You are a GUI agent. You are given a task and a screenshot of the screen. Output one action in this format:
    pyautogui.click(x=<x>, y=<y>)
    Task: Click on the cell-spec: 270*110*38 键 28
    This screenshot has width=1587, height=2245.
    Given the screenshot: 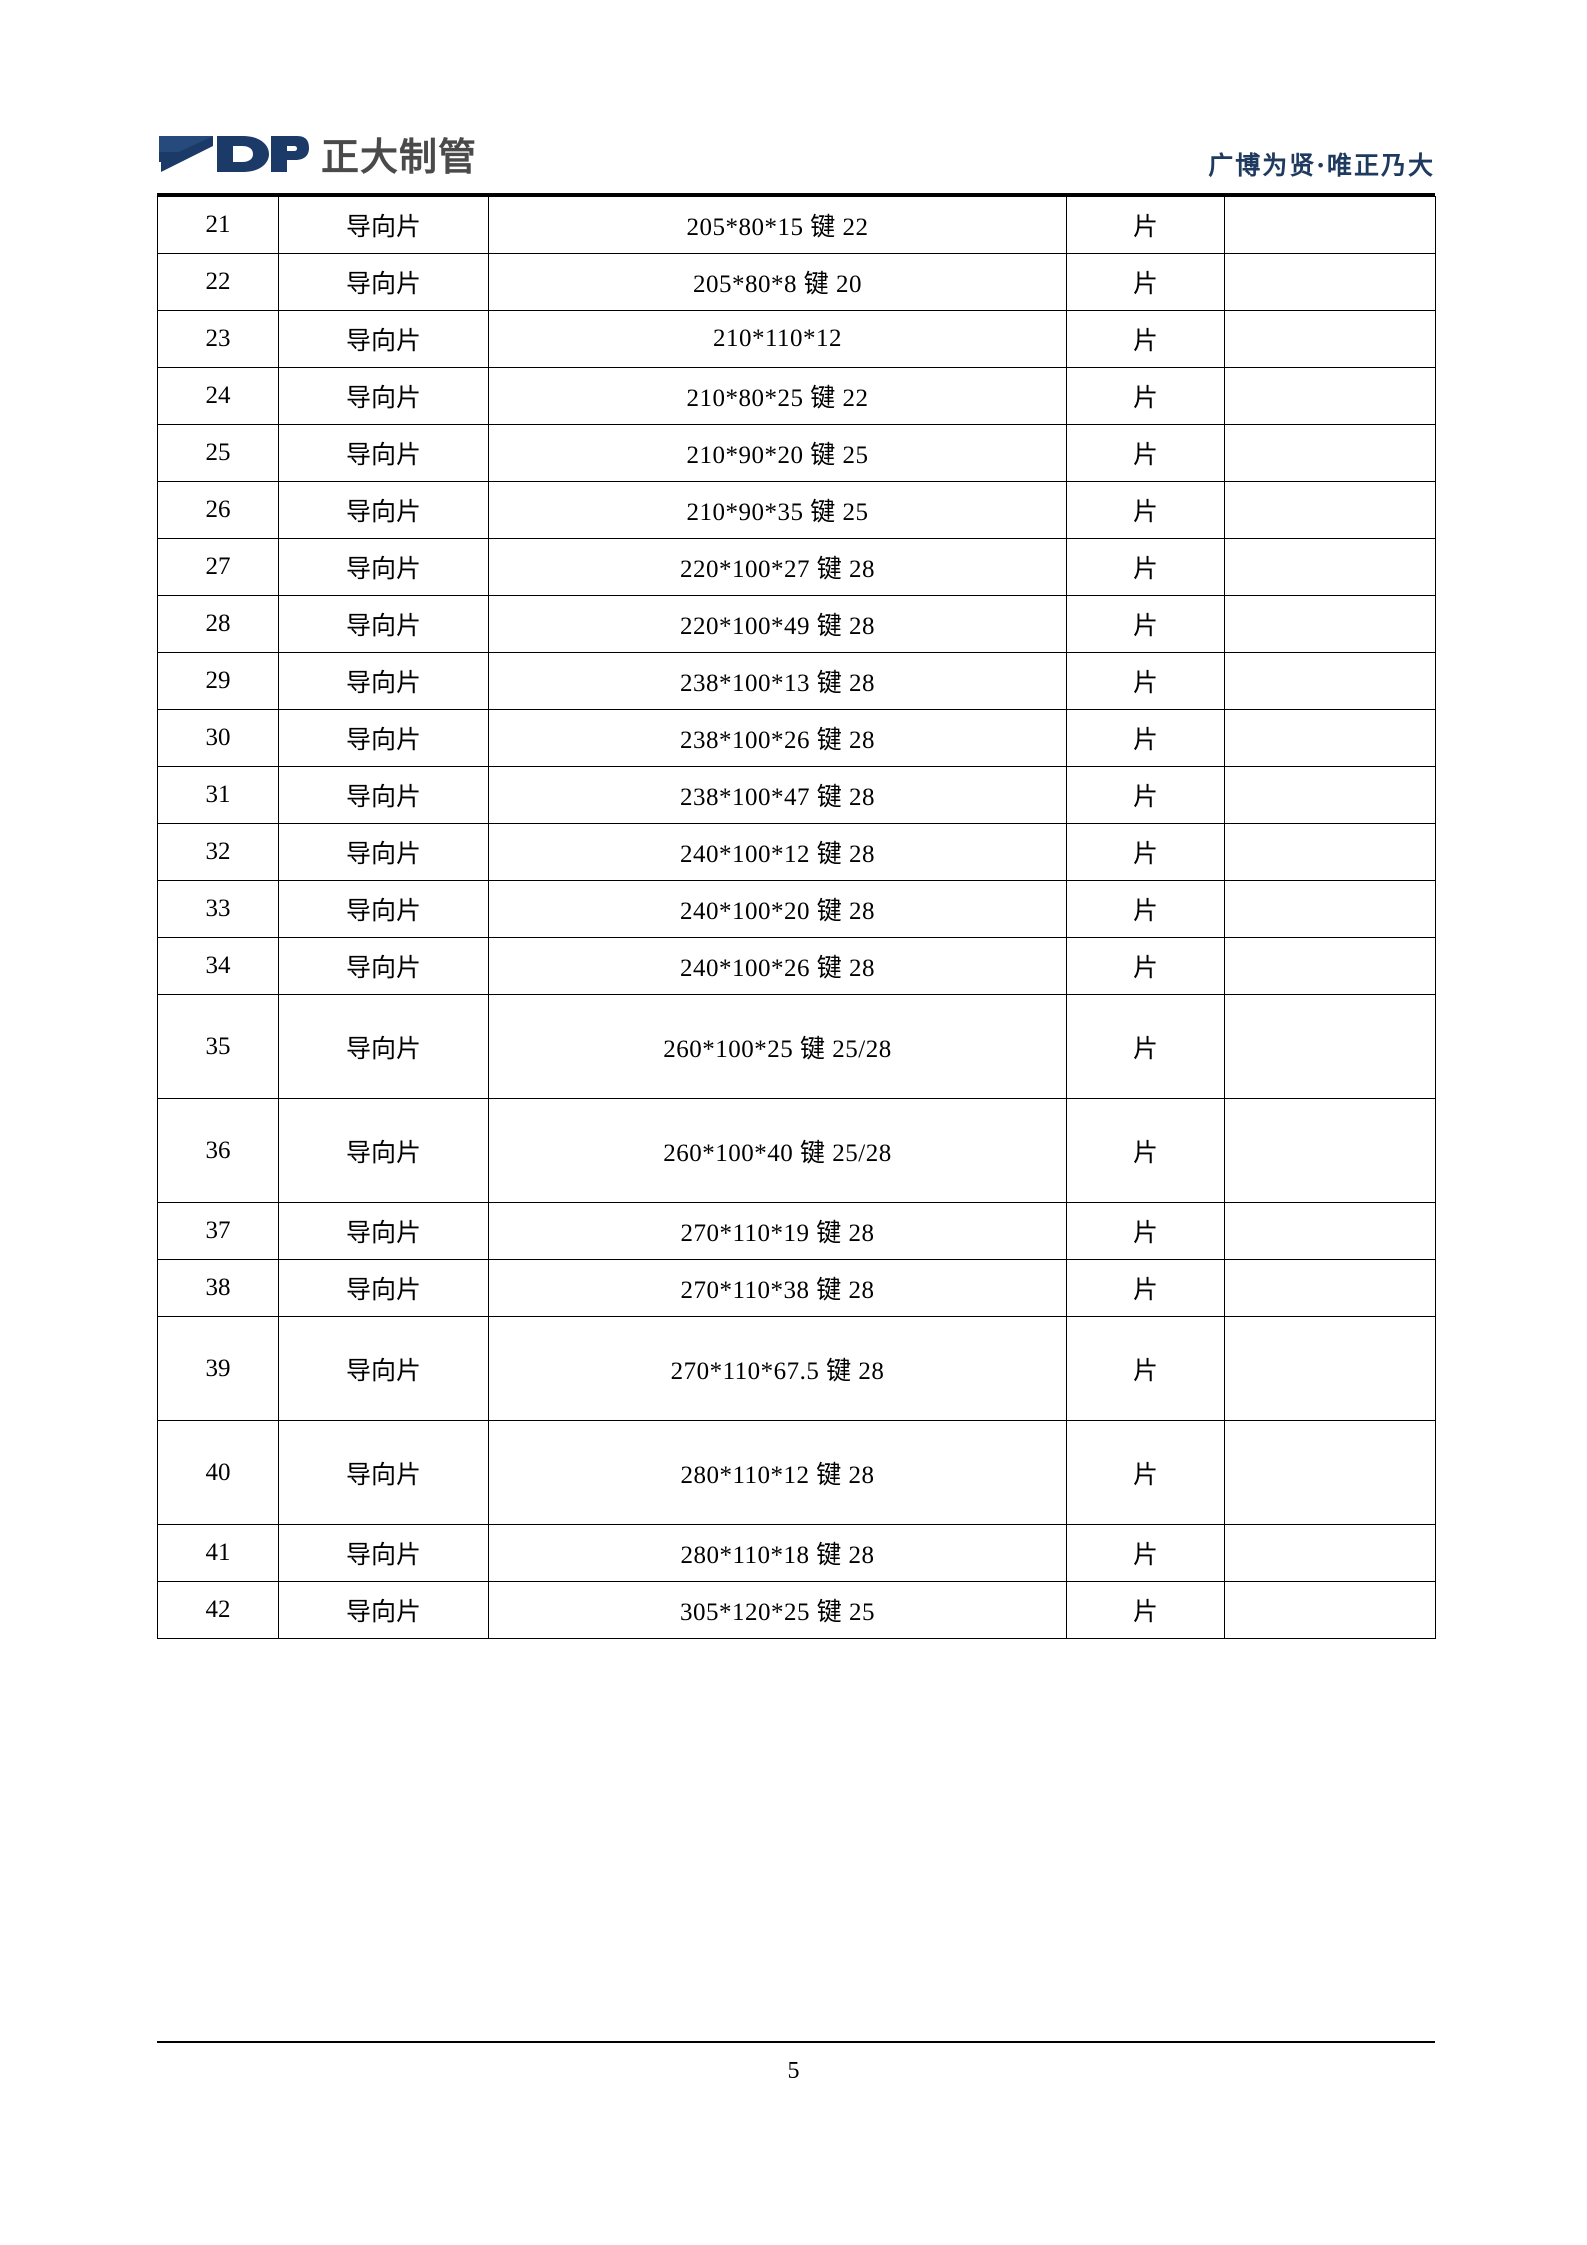 What is the action you would take?
    pyautogui.click(x=777, y=1288)
    